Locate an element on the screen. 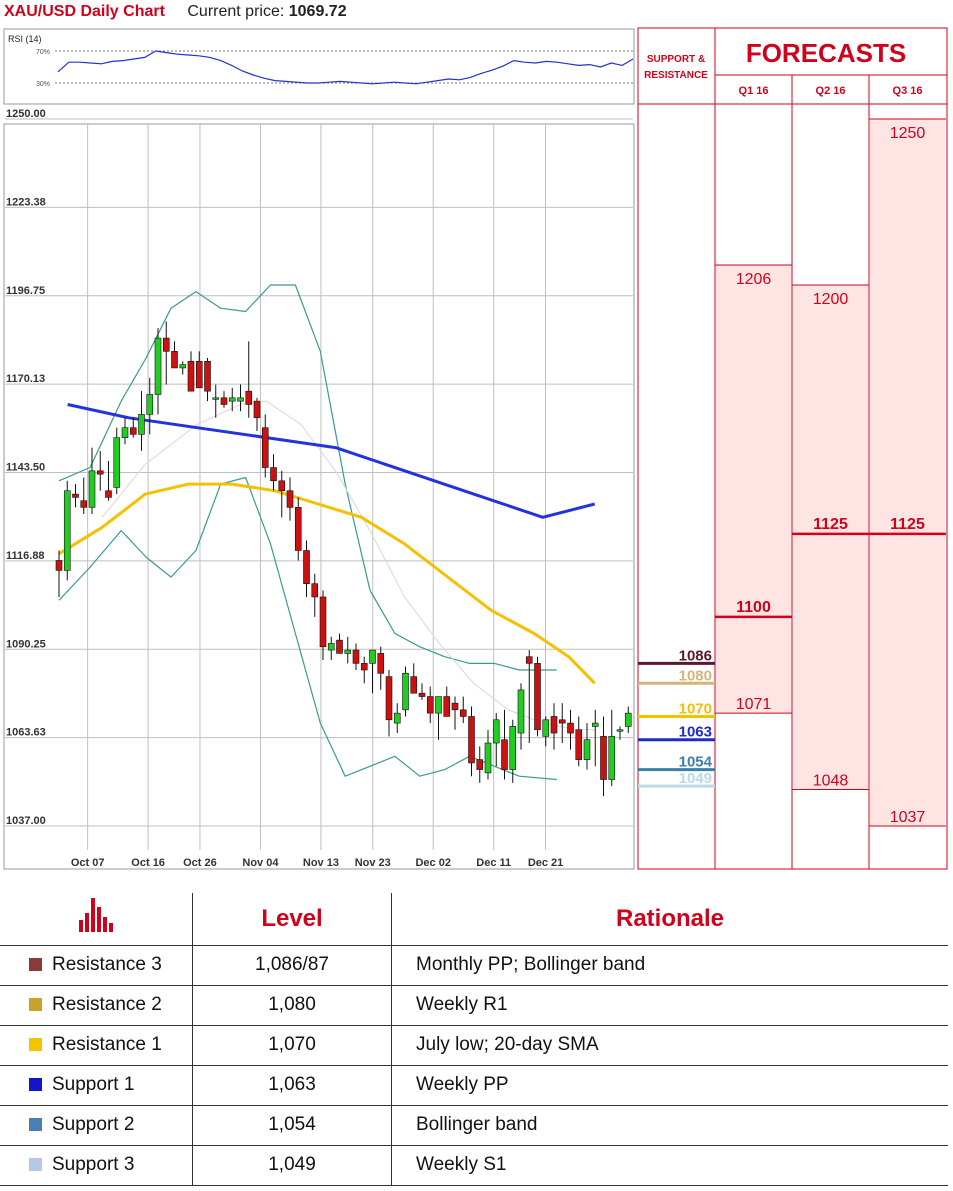 Image resolution: width=953 pixels, height=1191 pixels. forecast-quarter-label: Q3 16 is located at coordinates (908, 91).